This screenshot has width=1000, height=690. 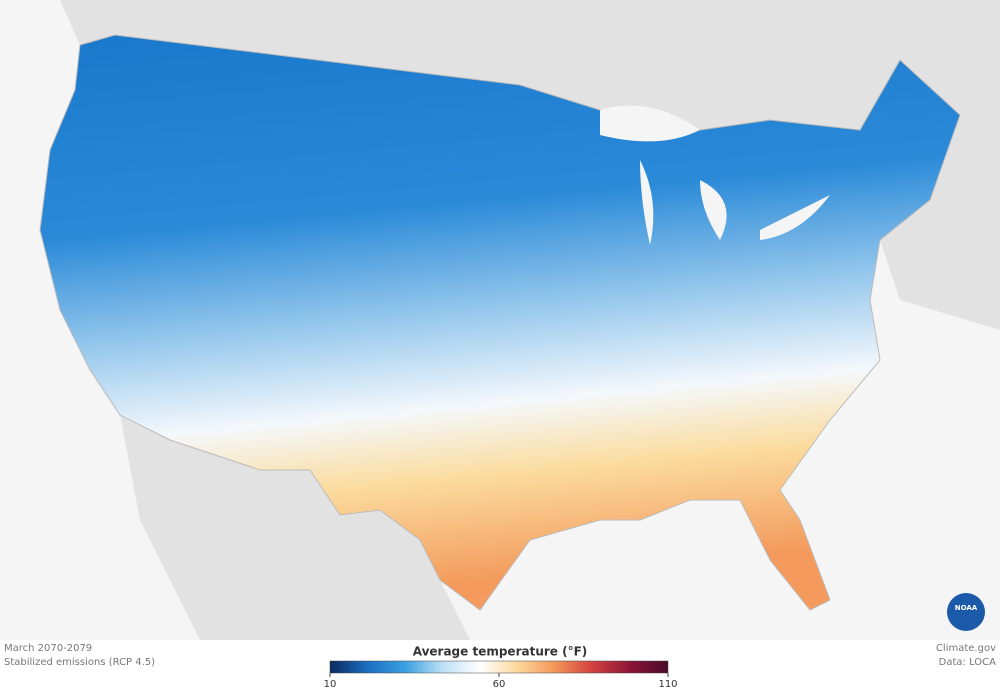 What do you see at coordinates (966, 608) in the screenshot?
I see `noaa-logo-text: NOAA` at bounding box center [966, 608].